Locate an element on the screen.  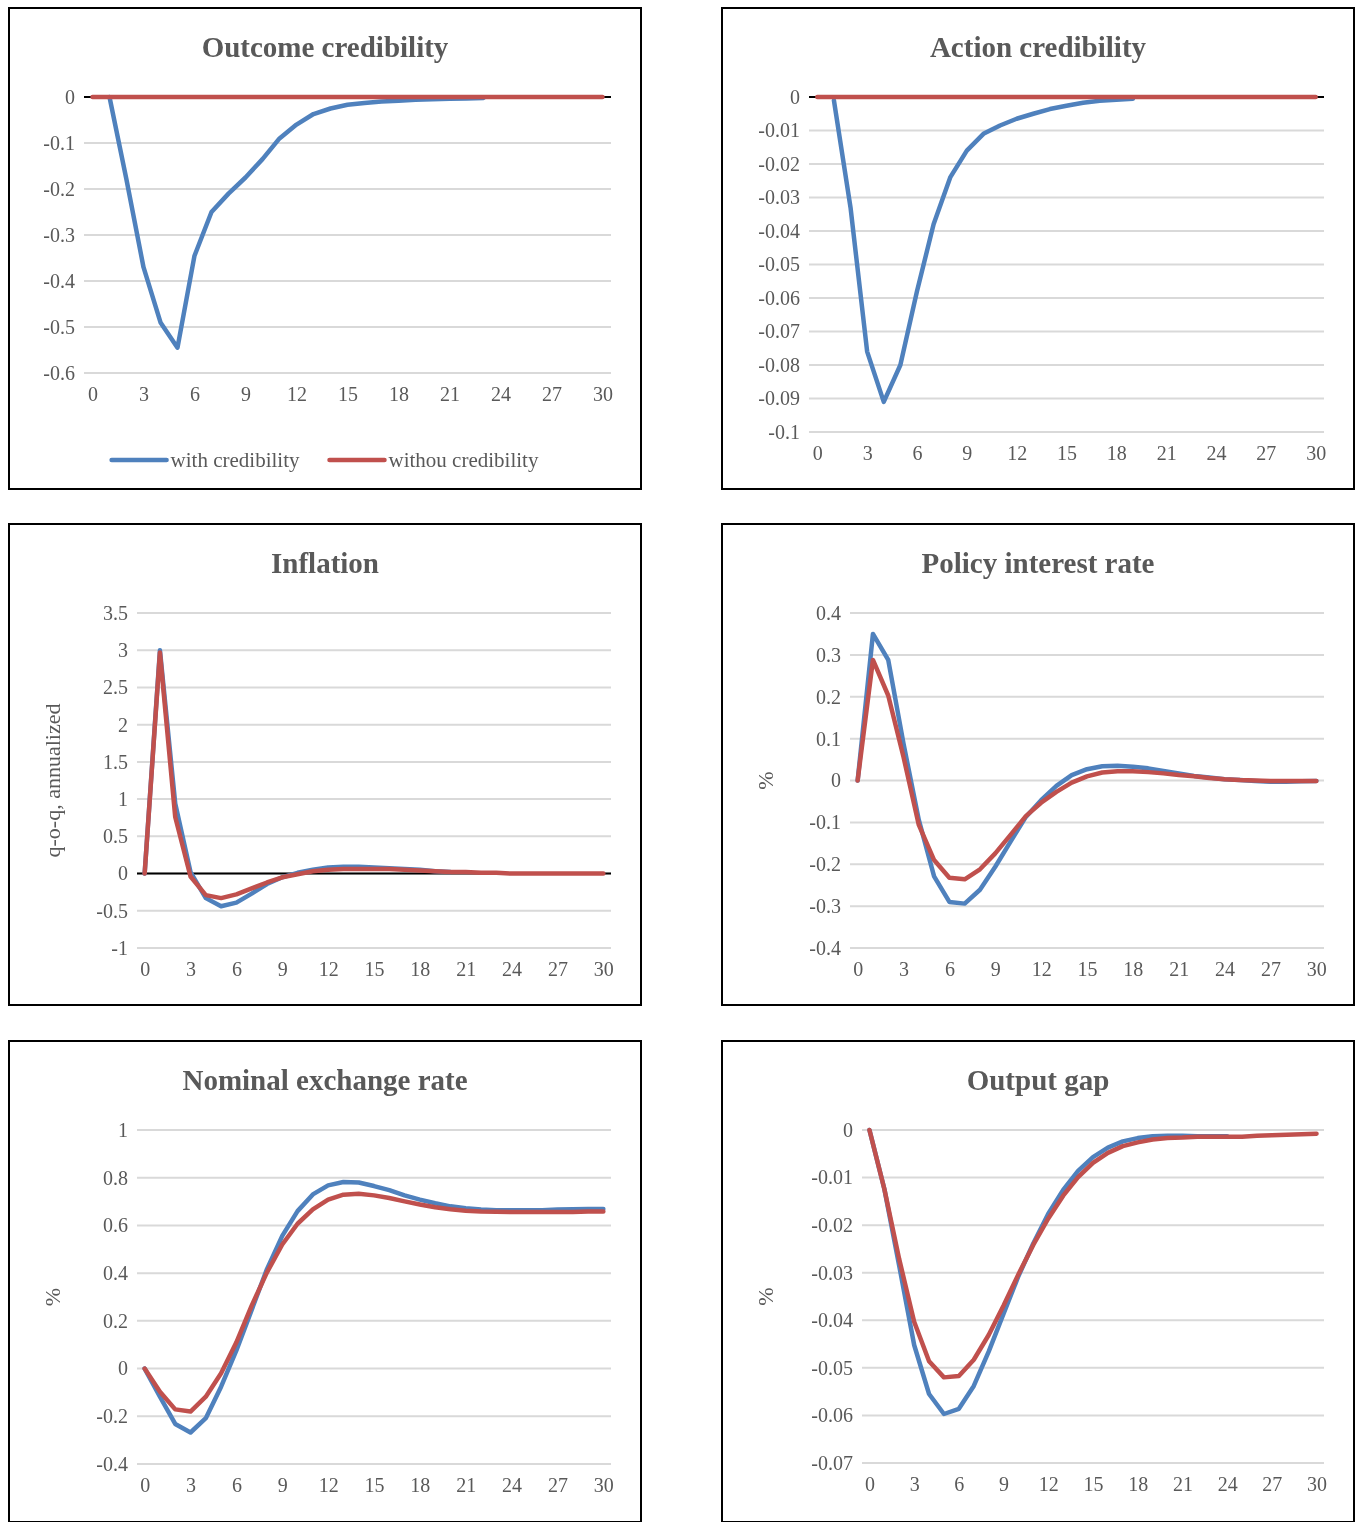
y-tick-label: 0.6 is located at coordinates (115, 1225).